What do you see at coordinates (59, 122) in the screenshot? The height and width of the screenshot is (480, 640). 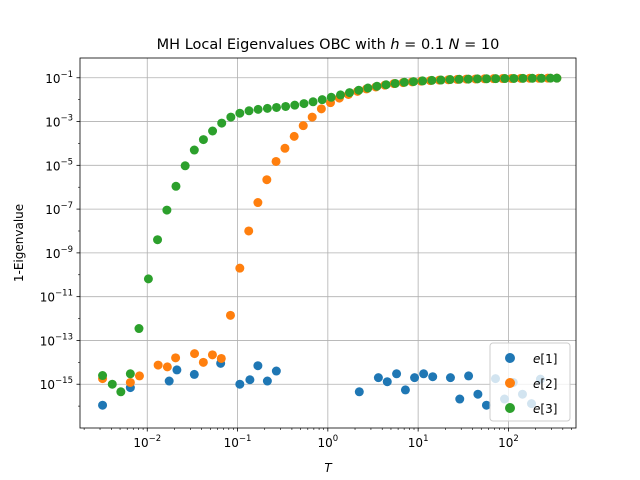 I see `y-tick-label: 10⁻³` at bounding box center [59, 122].